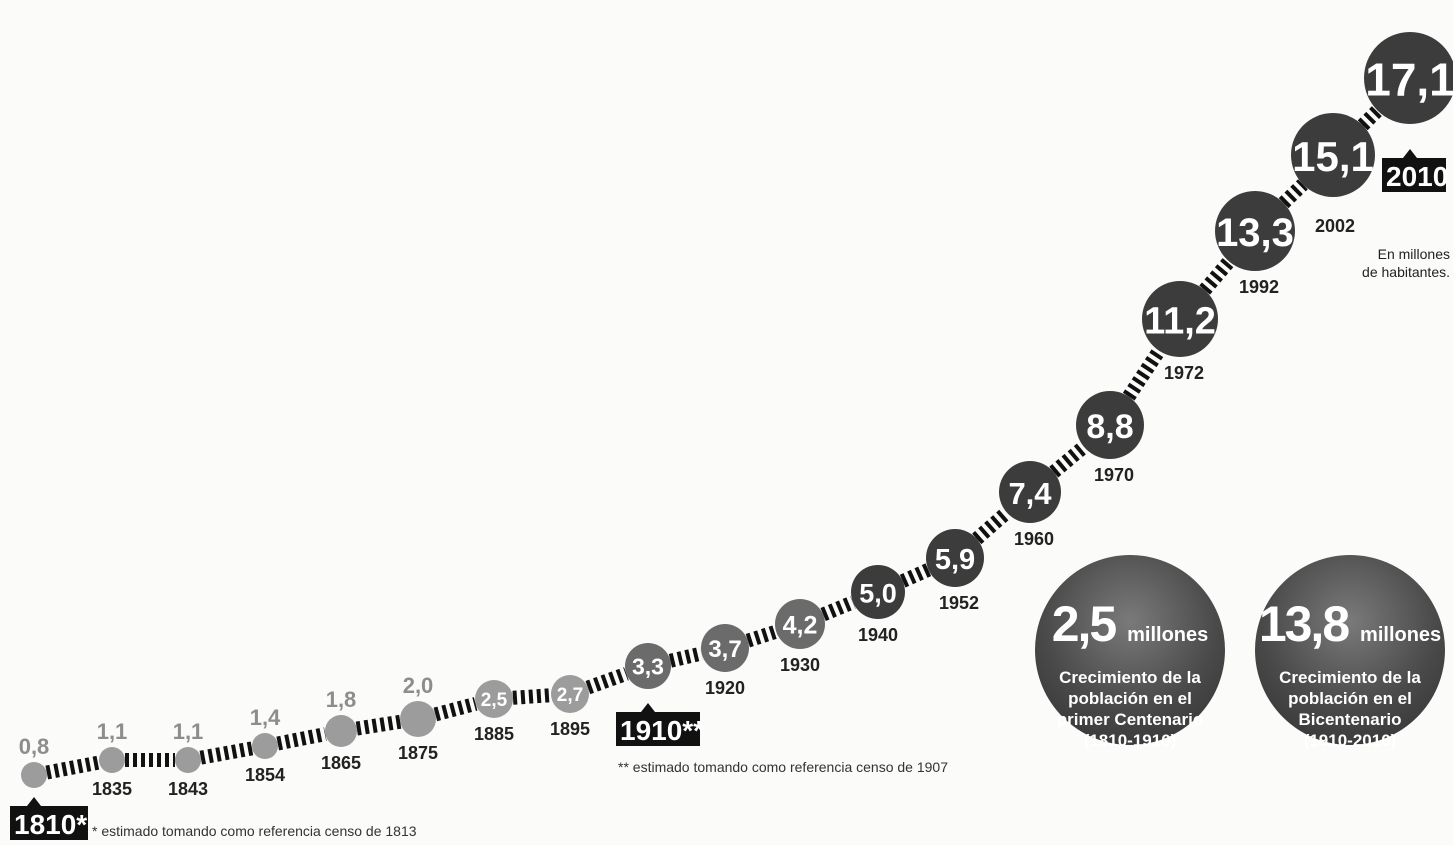  Describe the element at coordinates (112, 789) in the screenshot. I see `year-label: 1835` at that location.